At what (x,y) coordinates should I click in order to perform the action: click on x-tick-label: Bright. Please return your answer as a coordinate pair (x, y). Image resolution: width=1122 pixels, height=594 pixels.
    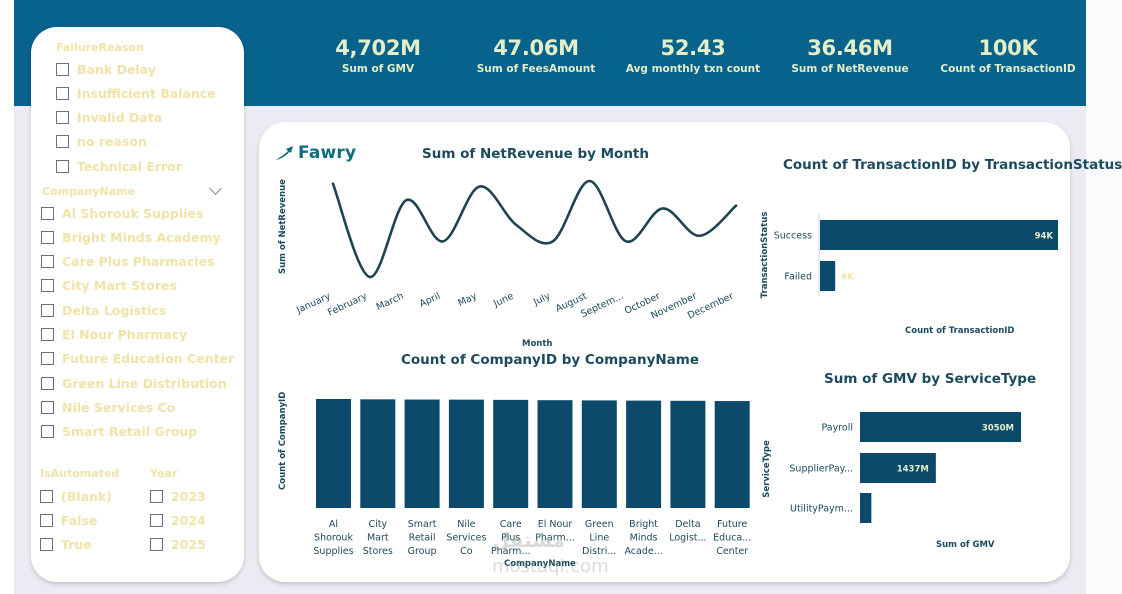
    Looking at the image, I should click on (643, 524).